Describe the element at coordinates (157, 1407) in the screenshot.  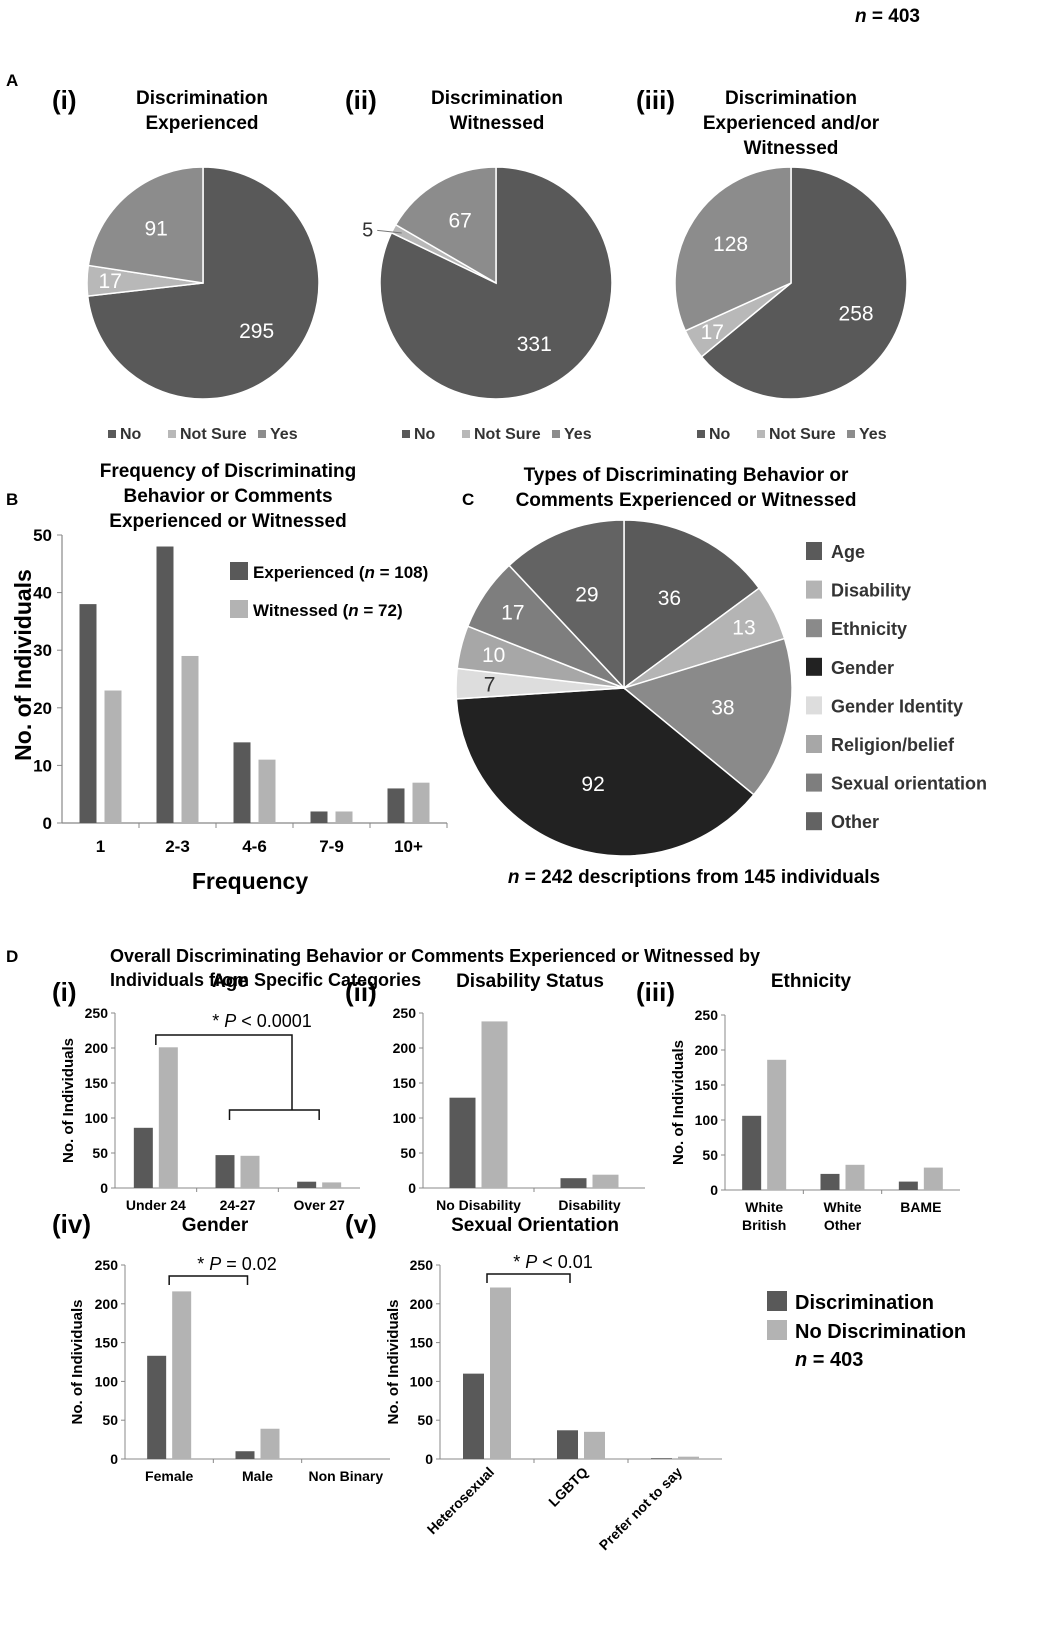
I see `bar-discrimination-female` at that location.